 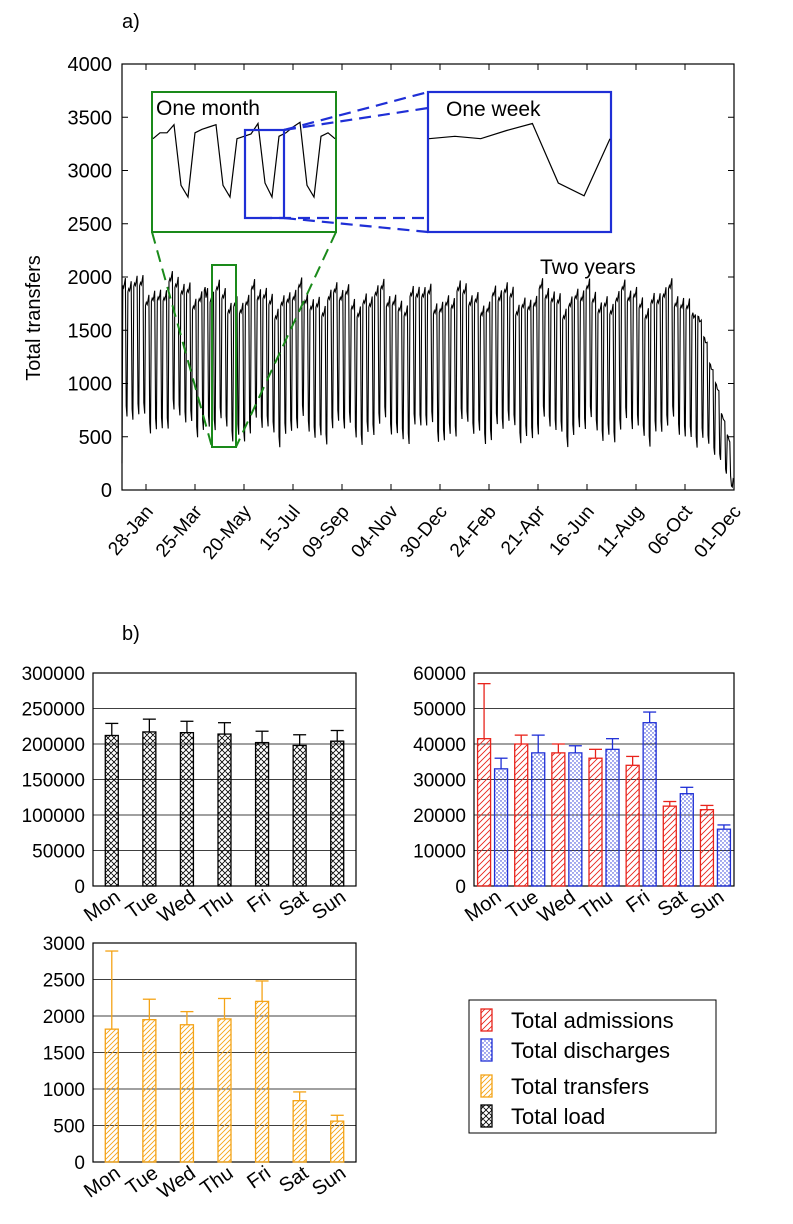 I want to click on legend-swatch-discharges, so click(x=486, y=1050).